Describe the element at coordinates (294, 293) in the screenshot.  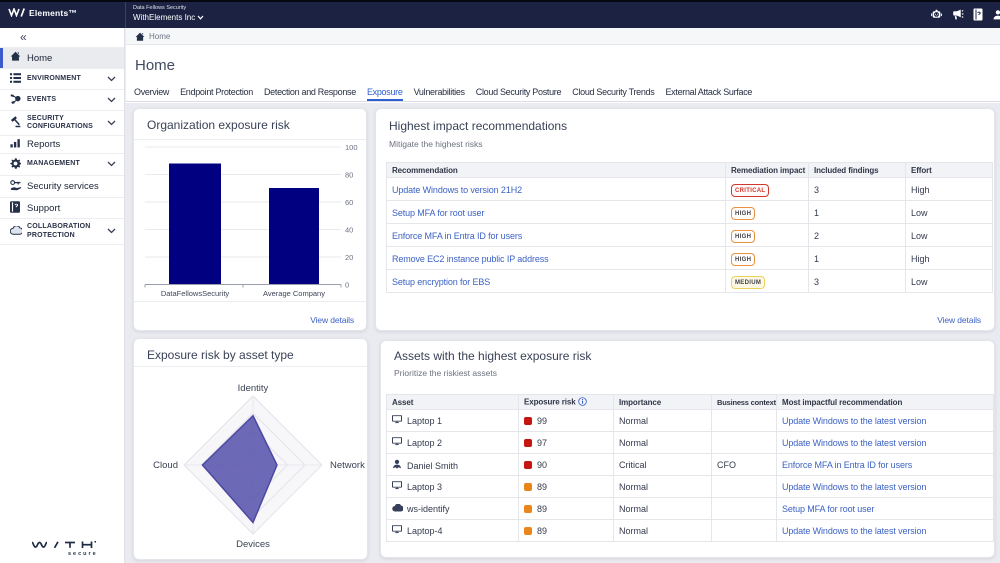
I see `svg-text: Average Company` at that location.